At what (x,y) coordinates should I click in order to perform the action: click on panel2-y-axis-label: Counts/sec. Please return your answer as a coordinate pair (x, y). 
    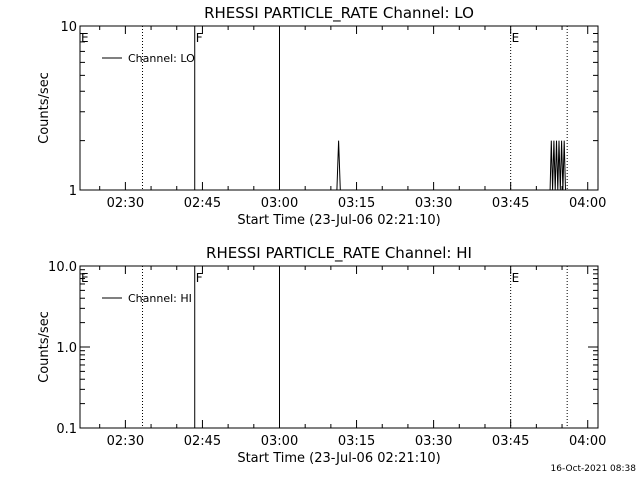
    Looking at the image, I should click on (44, 347).